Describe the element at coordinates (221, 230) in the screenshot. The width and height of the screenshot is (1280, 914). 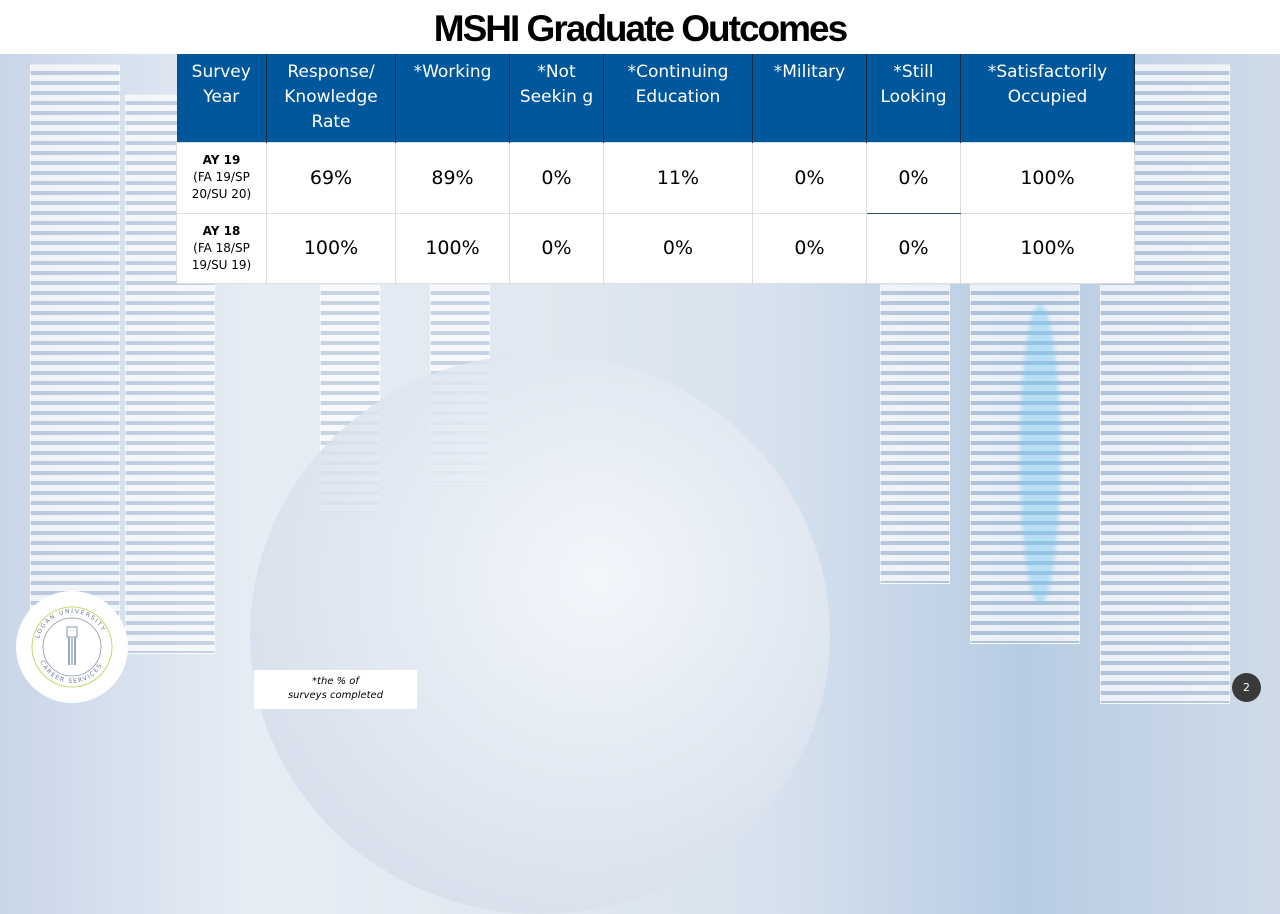
I see `year-label: AY 18` at that location.